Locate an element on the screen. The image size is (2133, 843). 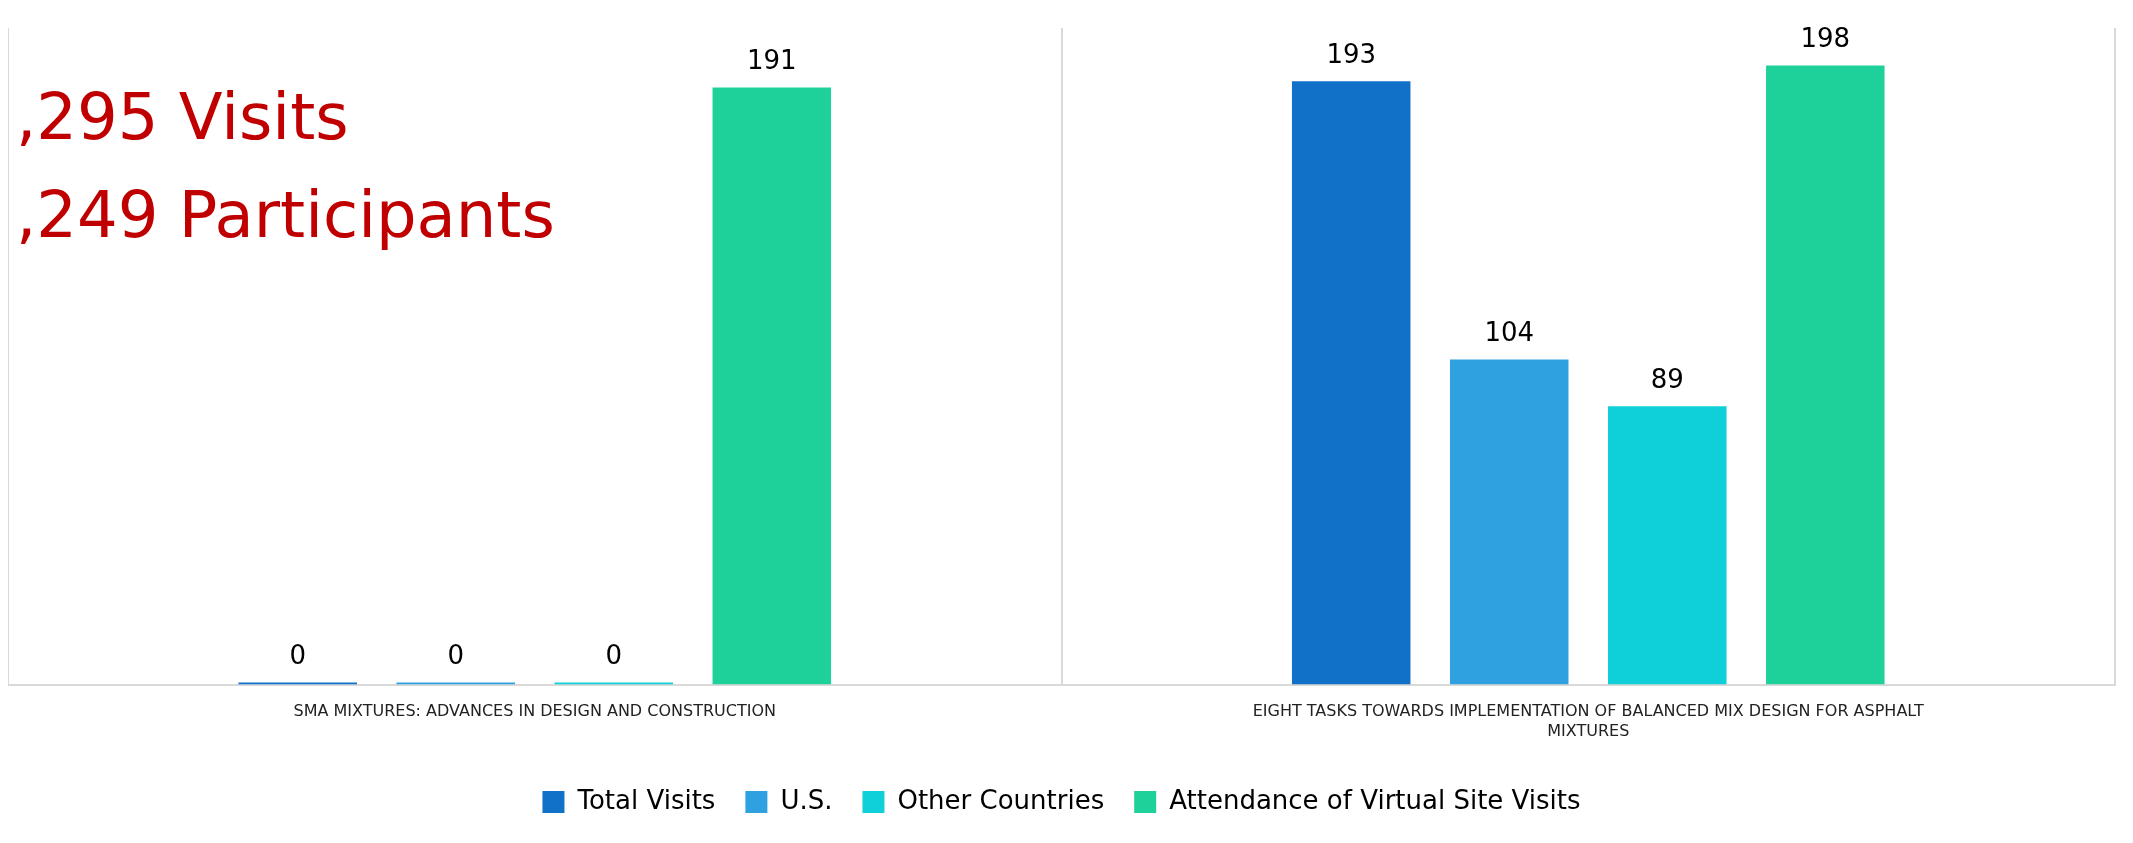
x-tick-label: SMA MIXTURES: ADVANCES IN DESIGN AND CONSTRUCTION is located at coordinates (534, 711).